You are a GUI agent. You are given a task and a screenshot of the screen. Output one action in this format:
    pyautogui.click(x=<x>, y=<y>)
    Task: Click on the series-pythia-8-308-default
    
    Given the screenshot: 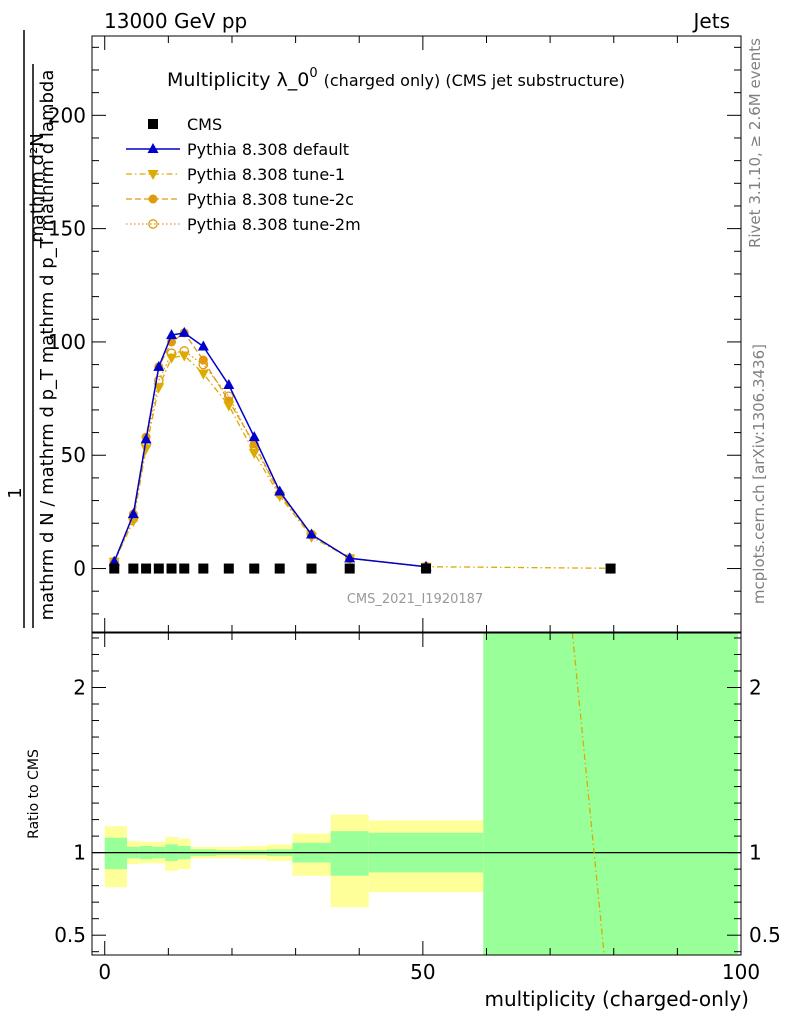 What is the action you would take?
    pyautogui.click(x=270, y=448)
    